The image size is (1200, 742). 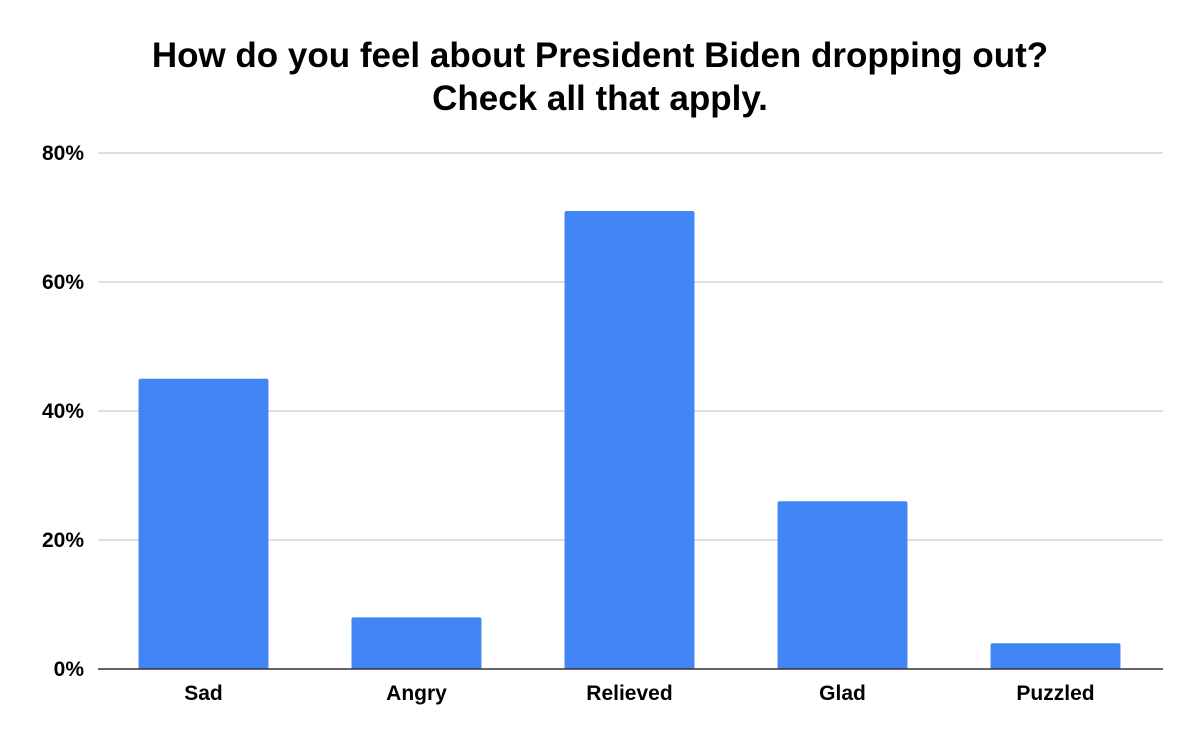 I want to click on bar-angry, so click(x=416, y=643).